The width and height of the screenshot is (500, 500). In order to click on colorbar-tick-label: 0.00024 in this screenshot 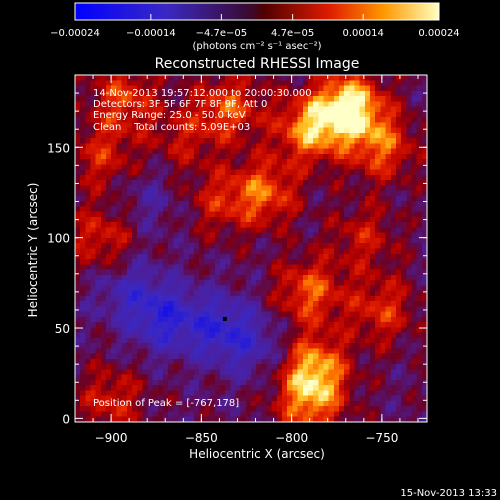, I will do `click(438, 33)`.